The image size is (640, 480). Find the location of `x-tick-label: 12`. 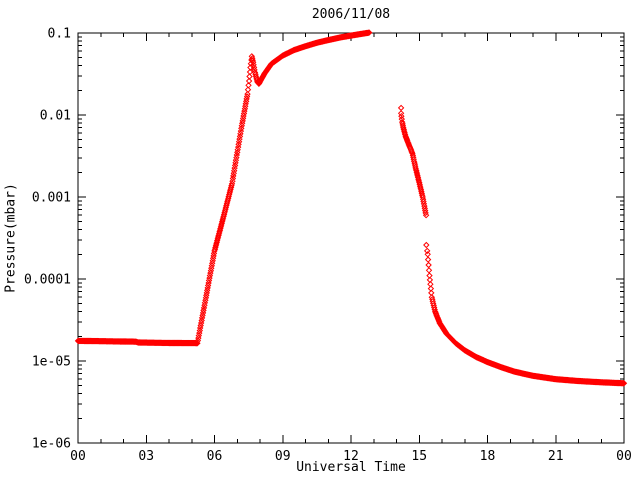

x-tick-label: 12 is located at coordinates (351, 456).